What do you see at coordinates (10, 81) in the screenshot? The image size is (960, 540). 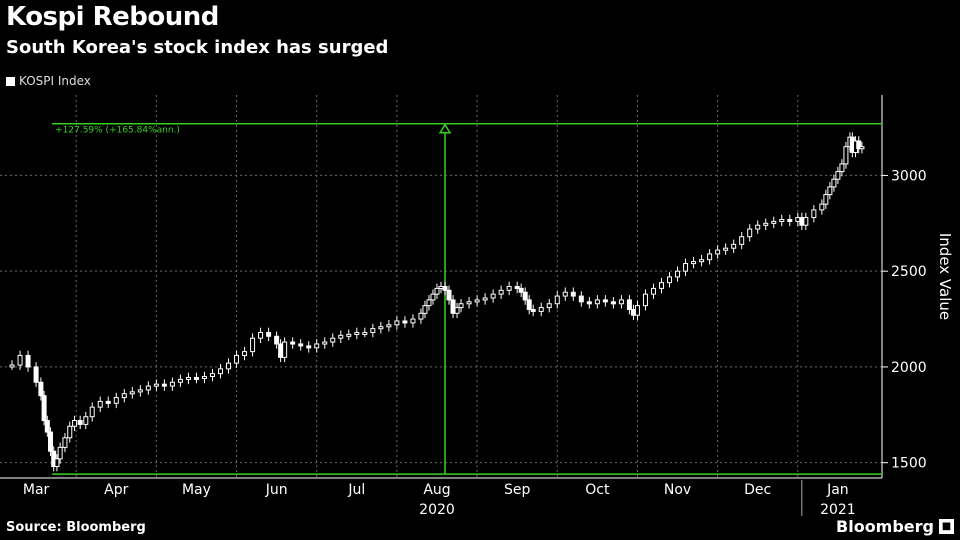 I see `legend-swatch` at bounding box center [10, 81].